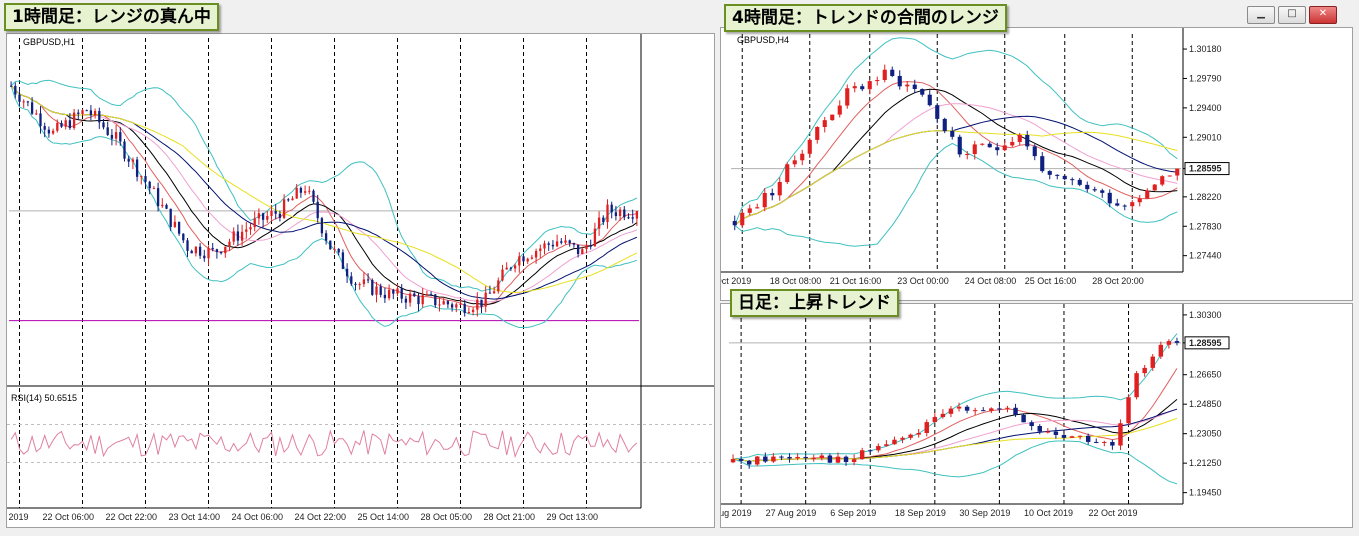 The image size is (1359, 536). I want to click on h4-title-badge: 4時間足：トレンドの合間のレンジ, so click(865, 18).